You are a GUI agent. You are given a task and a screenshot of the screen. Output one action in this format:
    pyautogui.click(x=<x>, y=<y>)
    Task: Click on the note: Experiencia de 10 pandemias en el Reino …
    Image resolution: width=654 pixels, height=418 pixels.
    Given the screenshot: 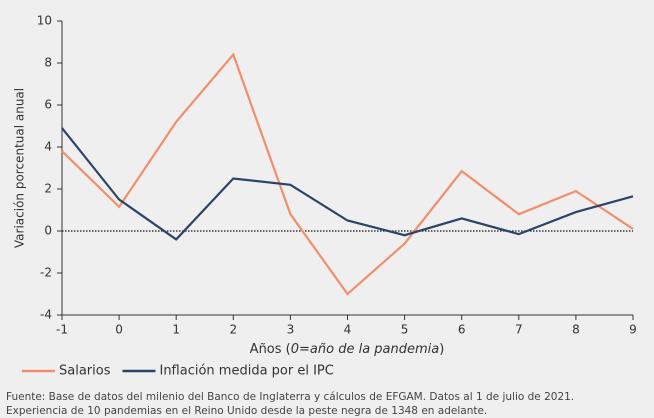 What is the action you would take?
    pyautogui.click(x=246, y=411)
    